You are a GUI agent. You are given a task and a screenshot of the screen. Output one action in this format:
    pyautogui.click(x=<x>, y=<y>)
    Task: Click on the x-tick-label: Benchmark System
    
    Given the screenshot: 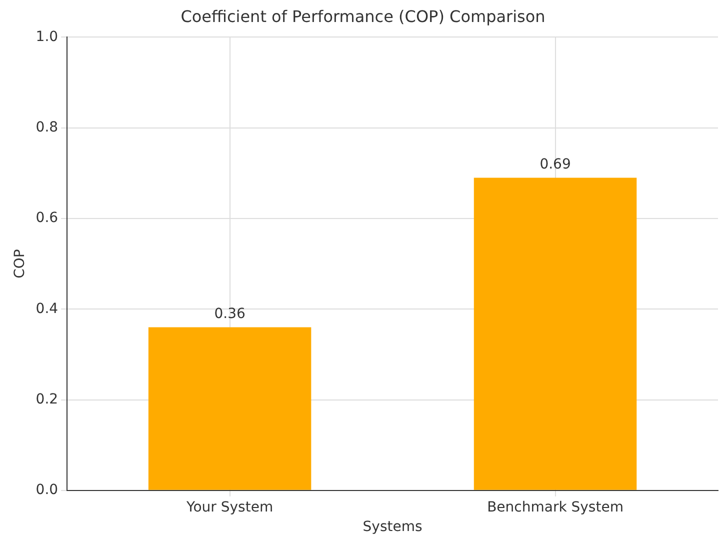 What is the action you would take?
    pyautogui.click(x=555, y=507)
    